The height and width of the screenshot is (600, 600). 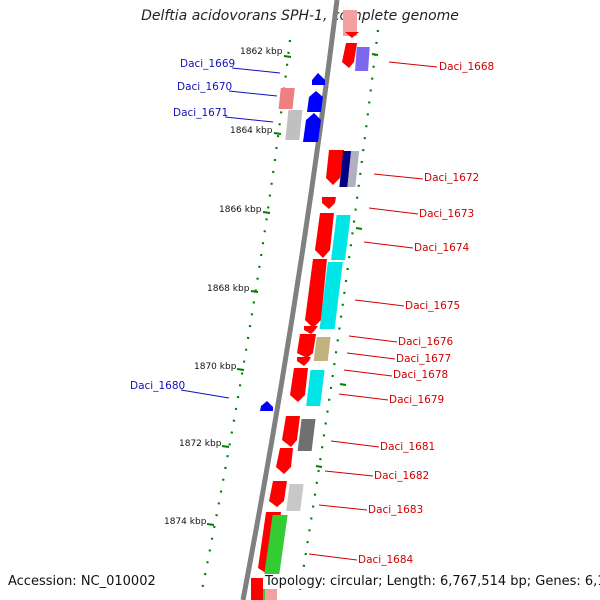 I want to click on gene-label-daci-1668: Daci_1668, so click(x=467, y=67).